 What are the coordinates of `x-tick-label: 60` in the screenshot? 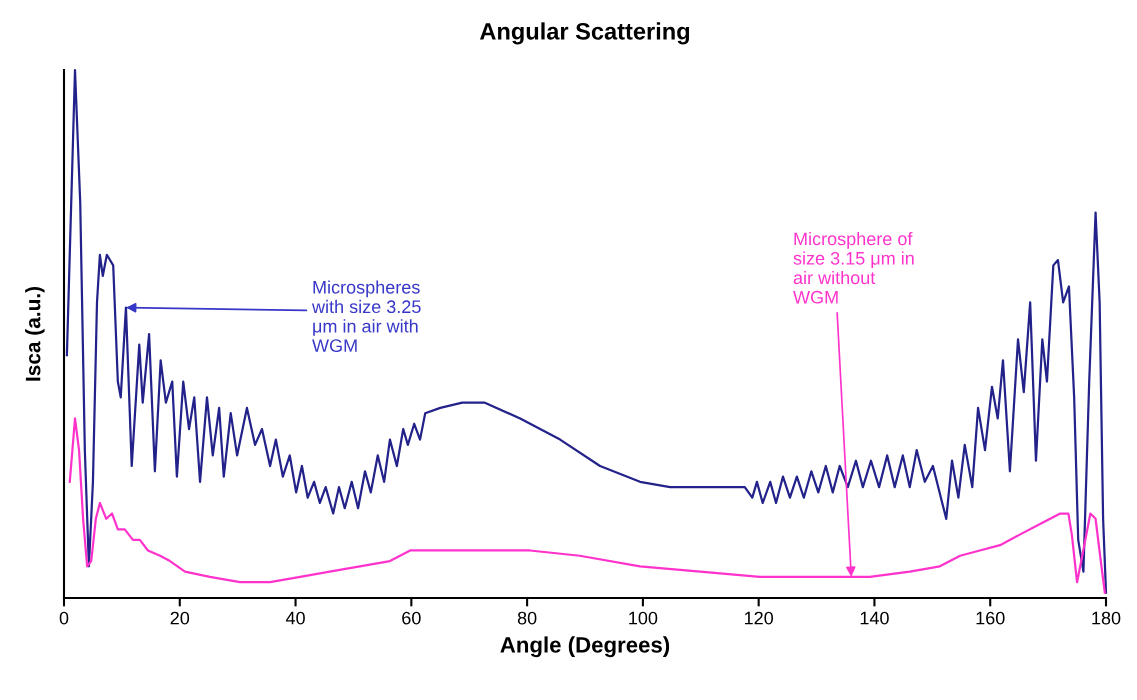 It's located at (411, 618).